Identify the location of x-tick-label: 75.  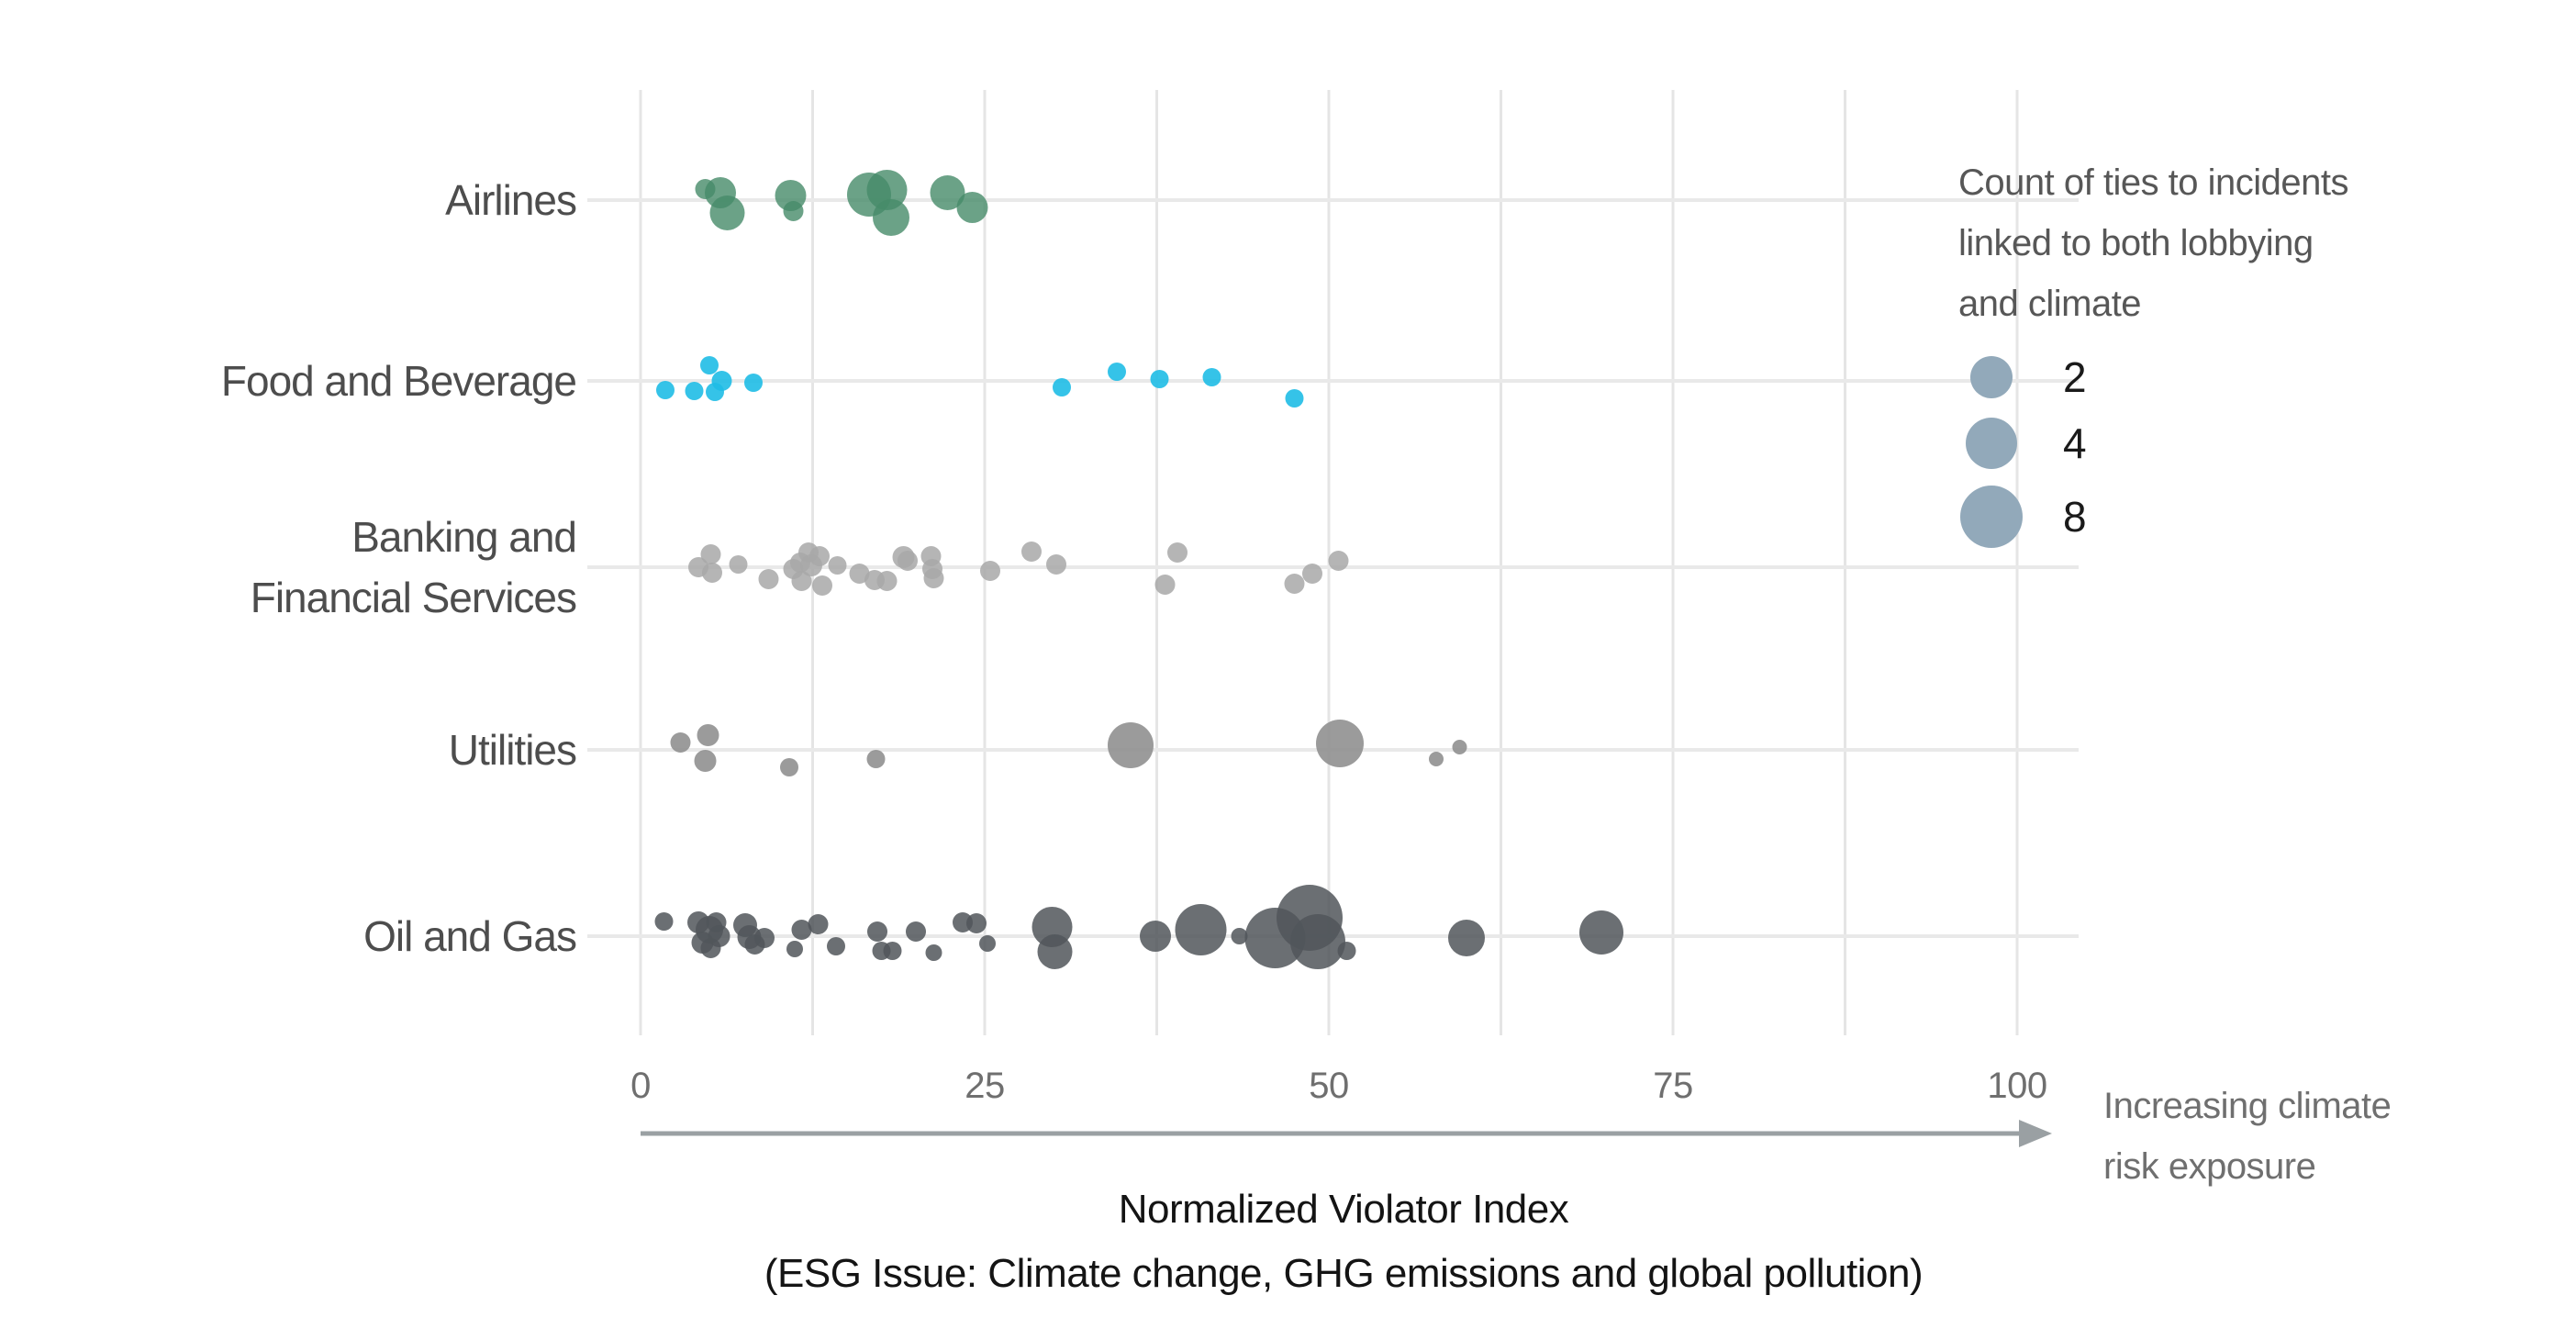
(1673, 1086).